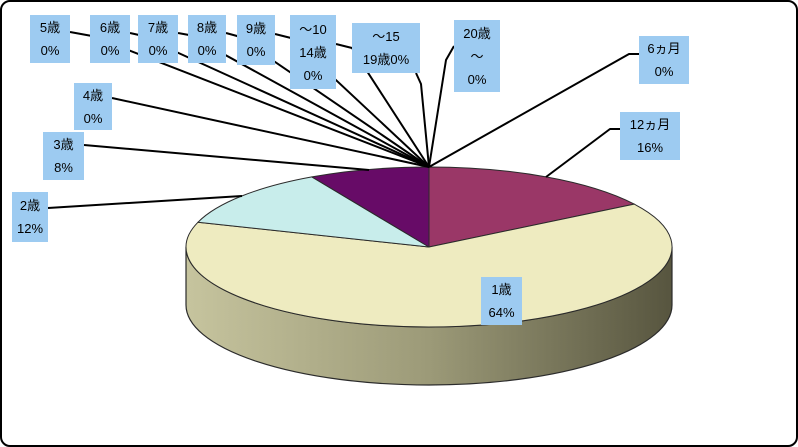  Describe the element at coordinates (352, 100) in the screenshot. I see `leader-line-9y` at that location.